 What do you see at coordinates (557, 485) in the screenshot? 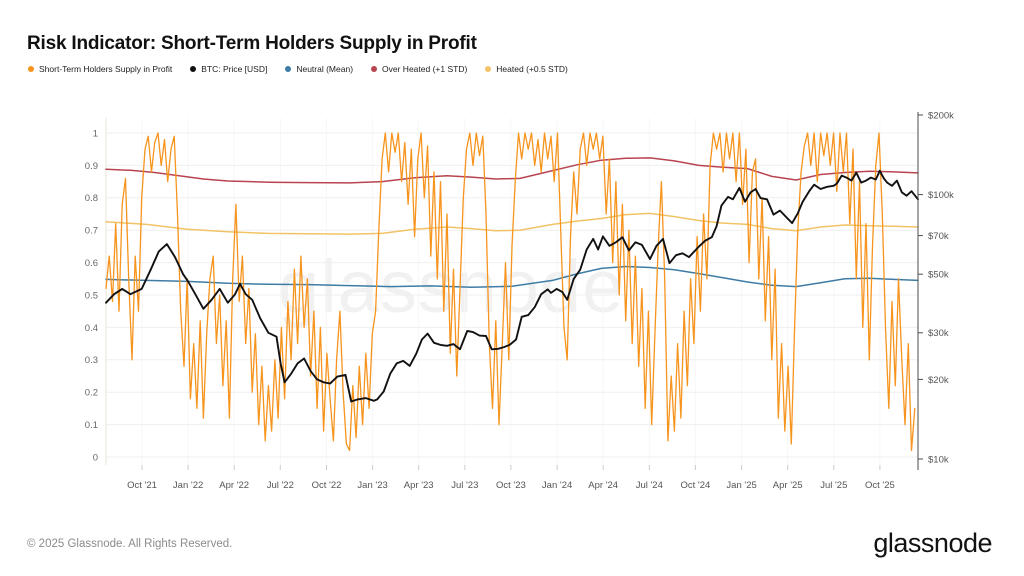
I see `svg-text: Jan '24` at bounding box center [557, 485].